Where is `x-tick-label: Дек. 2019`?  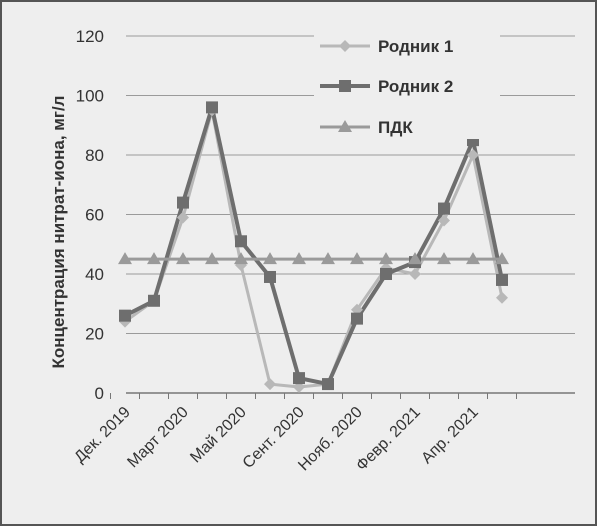
x-tick-label: Дек. 2019 is located at coordinates (102, 435).